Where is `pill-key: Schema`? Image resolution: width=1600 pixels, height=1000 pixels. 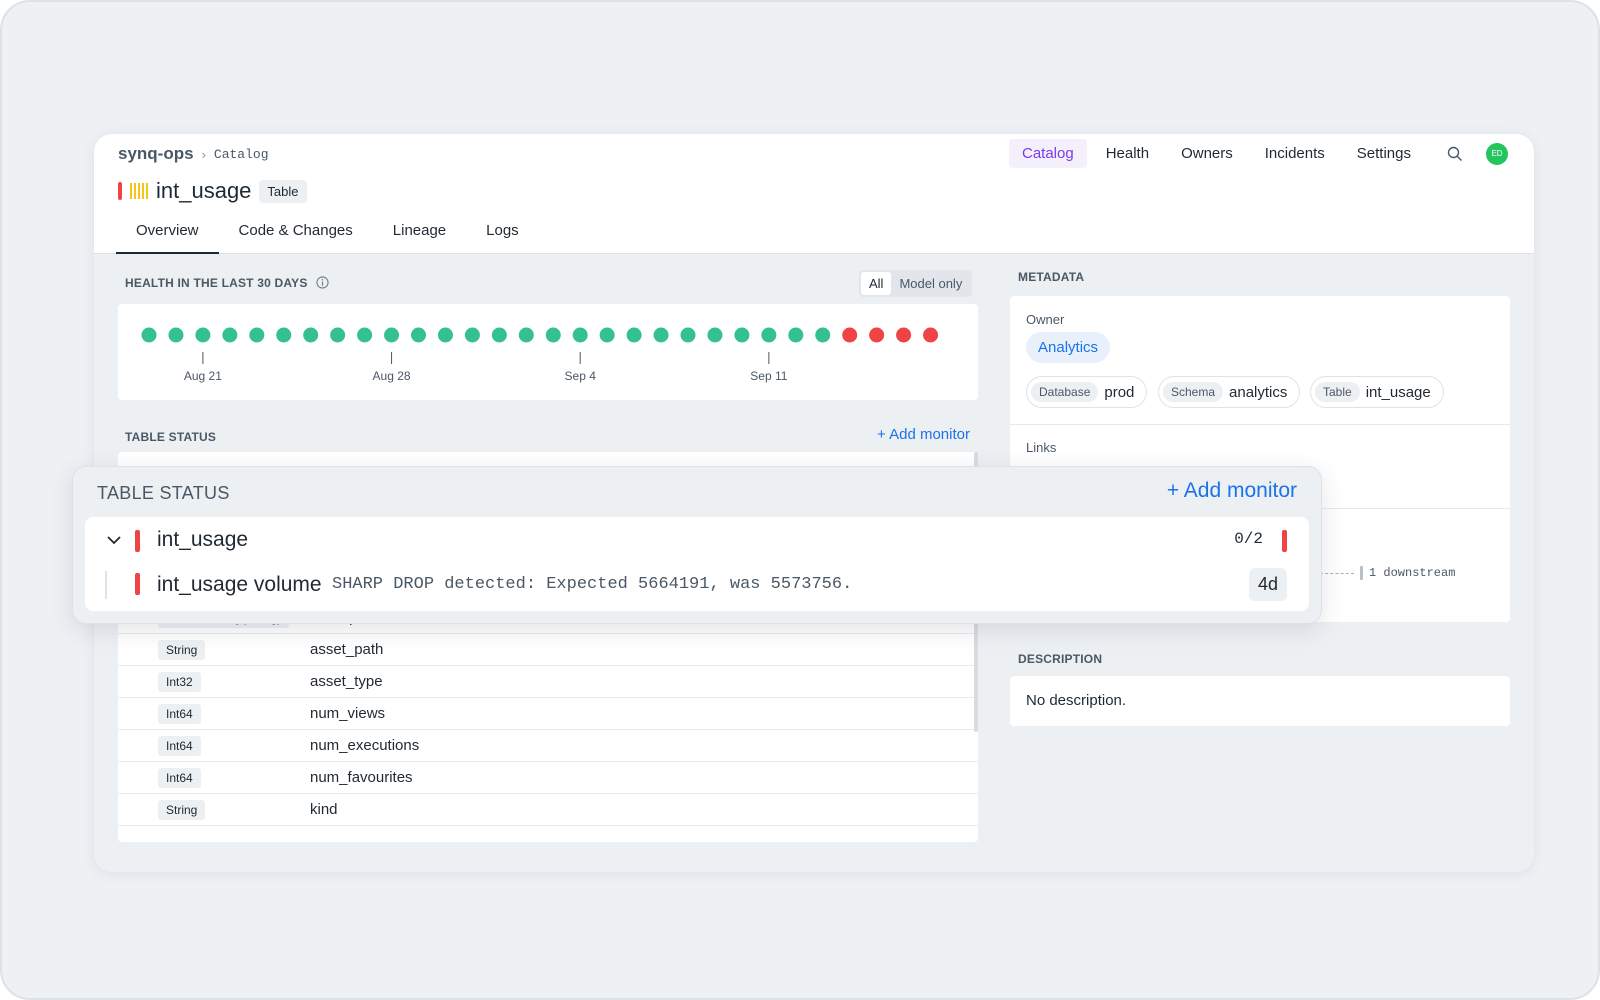 pill-key: Schema is located at coordinates (1193, 392).